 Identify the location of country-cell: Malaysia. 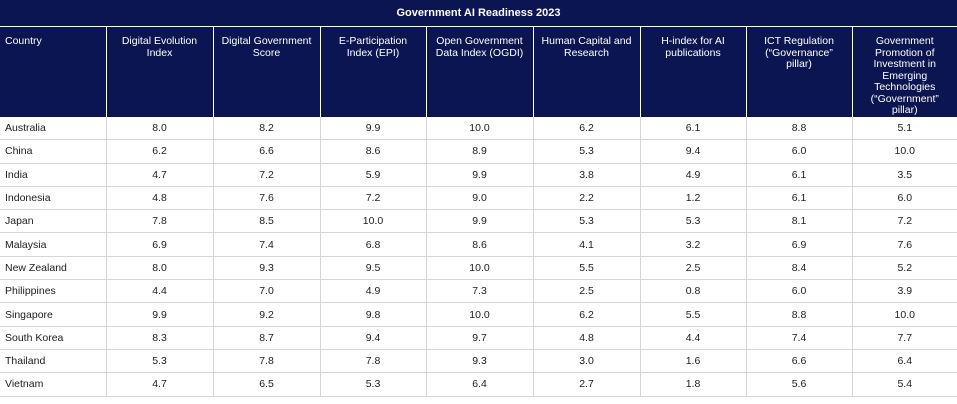
(53, 244).